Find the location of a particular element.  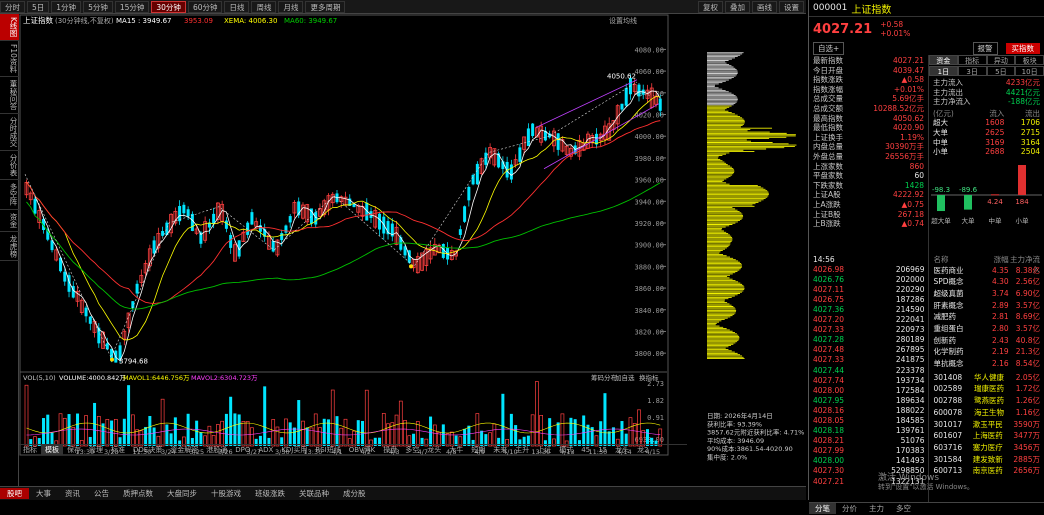

fund-tab-3: 板块 is located at coordinates (1029, 60).